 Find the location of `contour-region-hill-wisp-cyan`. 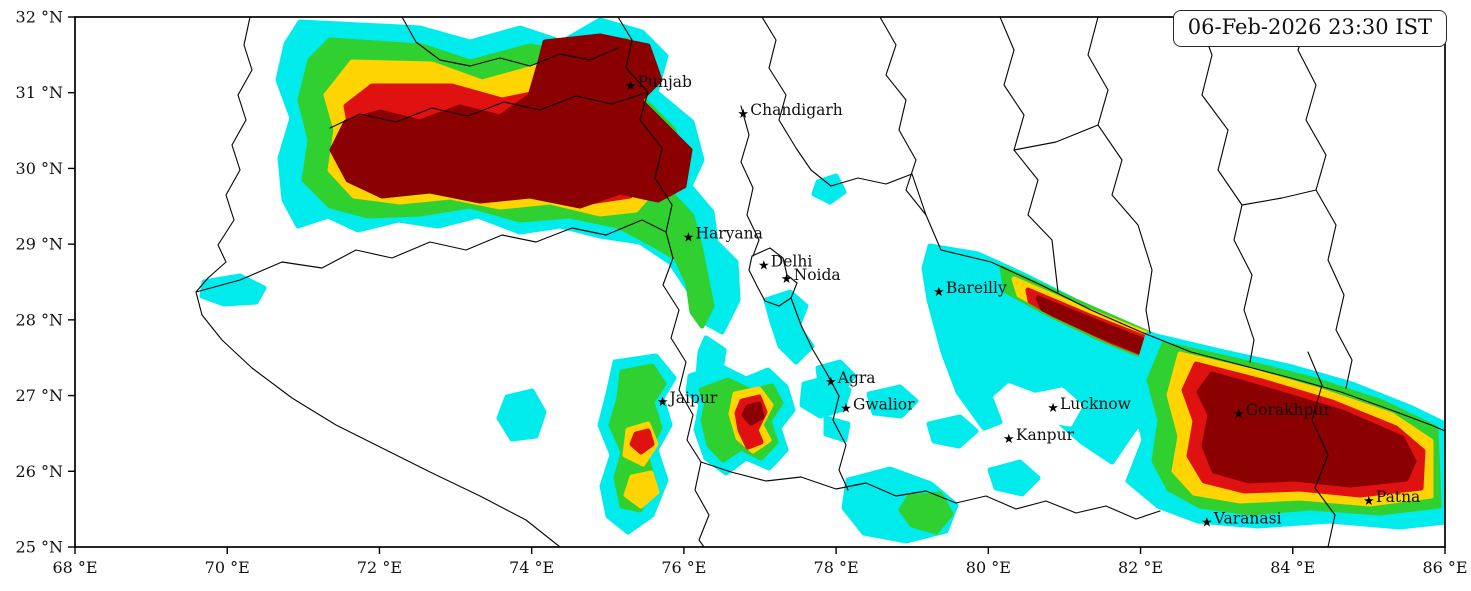

contour-region-hill-wisp-cyan is located at coordinates (829, 189).